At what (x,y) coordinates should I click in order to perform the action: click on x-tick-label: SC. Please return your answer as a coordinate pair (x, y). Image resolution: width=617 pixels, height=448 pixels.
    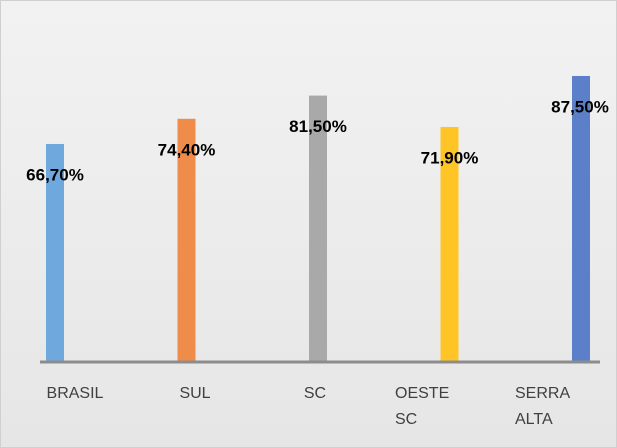
    Looking at the image, I should click on (315, 393).